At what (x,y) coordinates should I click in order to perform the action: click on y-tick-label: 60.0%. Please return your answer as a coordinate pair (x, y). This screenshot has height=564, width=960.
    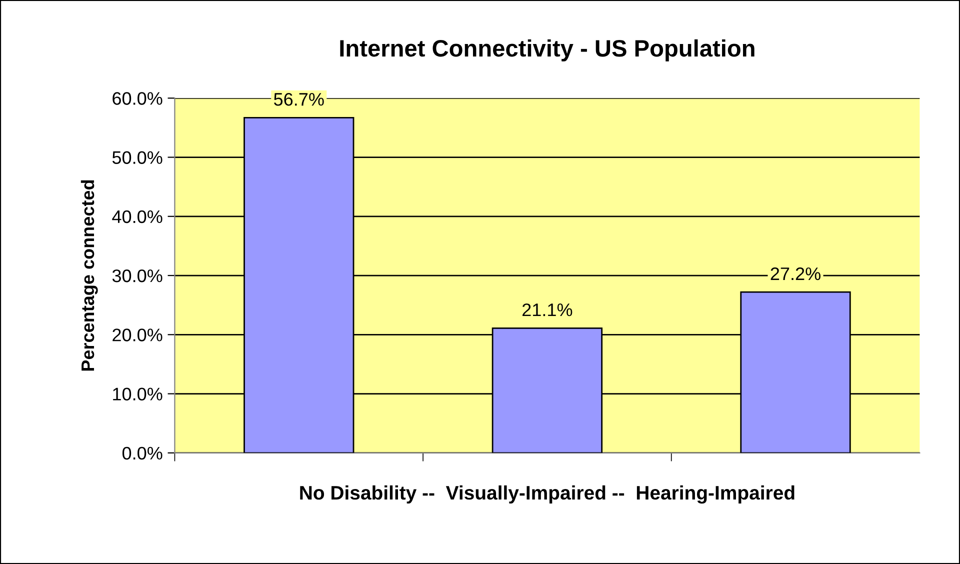
    Looking at the image, I should click on (137, 98).